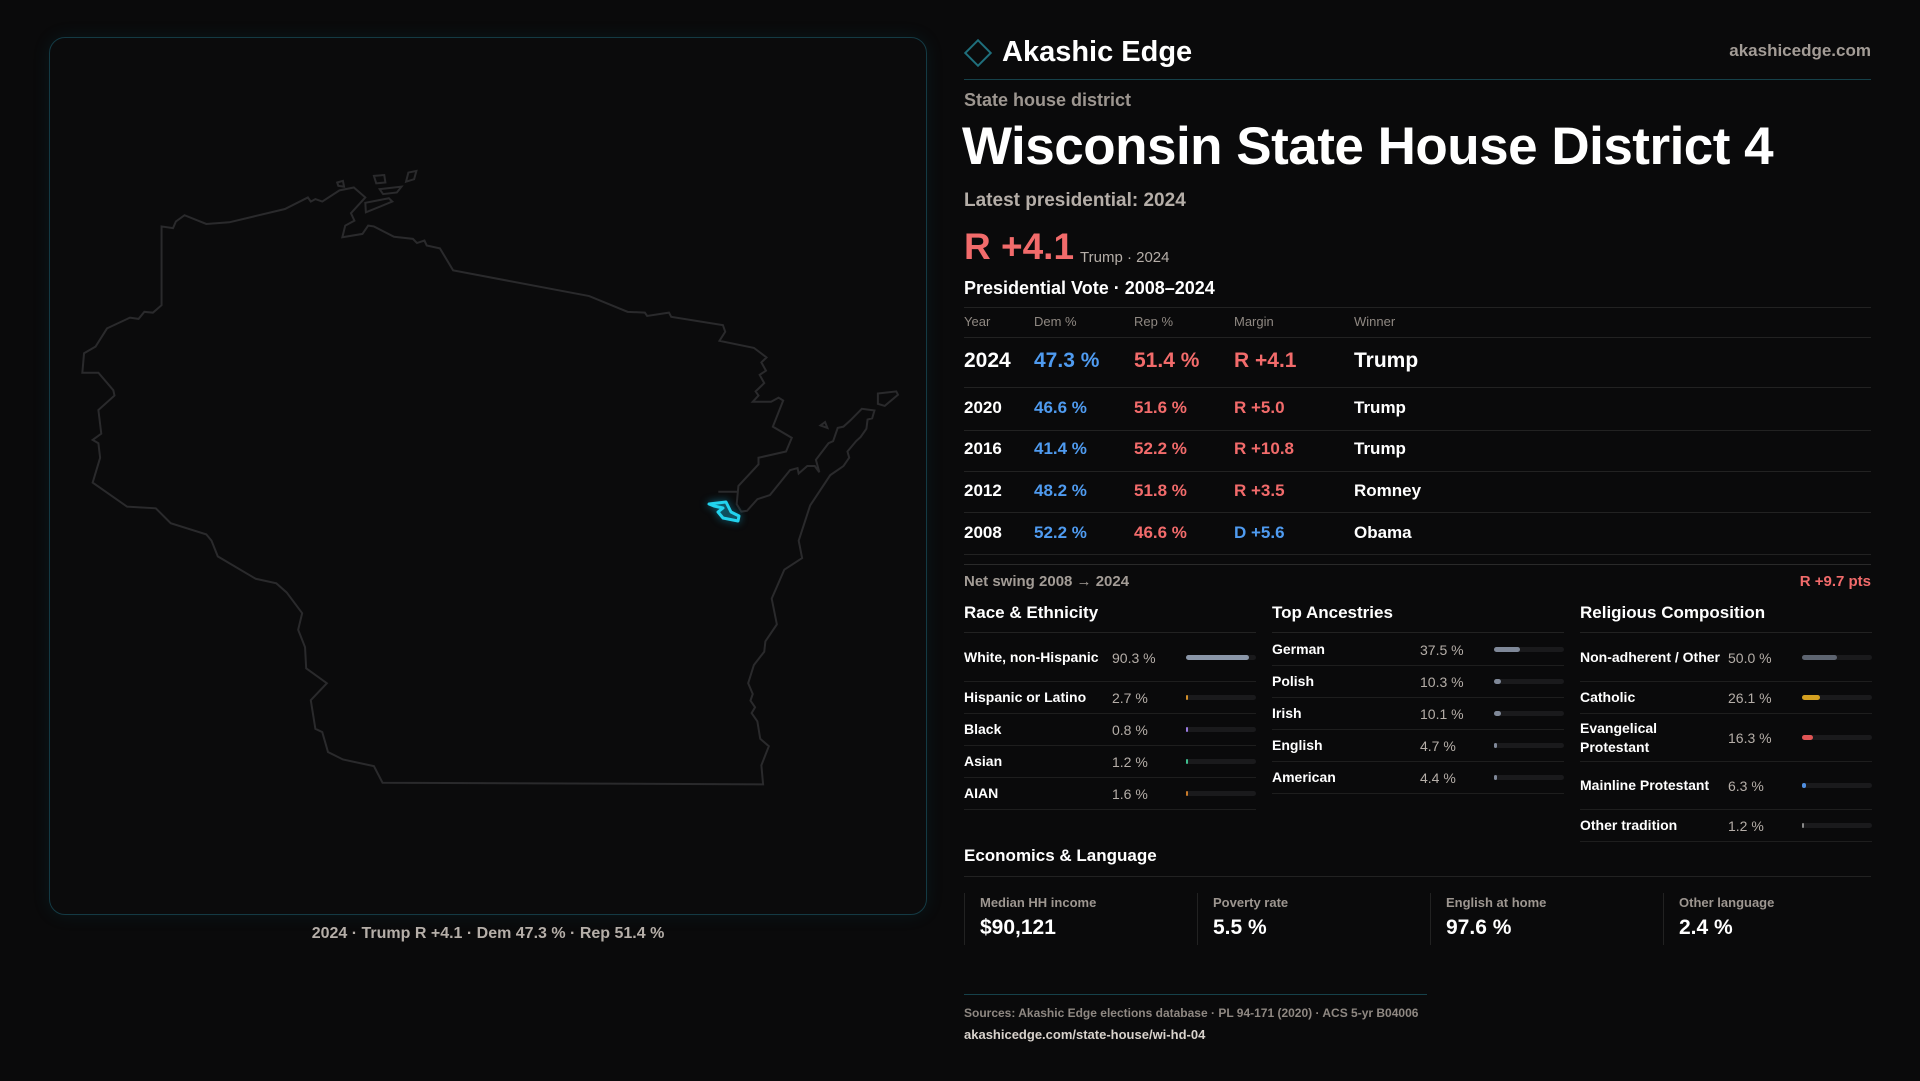  I want to click on table-cell-margin: R +4.1, so click(1265, 360).